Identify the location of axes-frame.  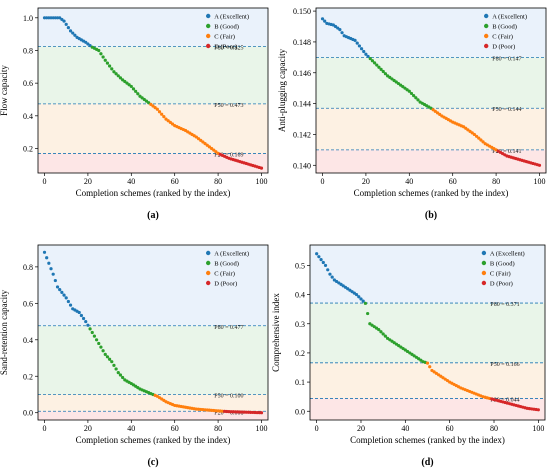
(431, 90).